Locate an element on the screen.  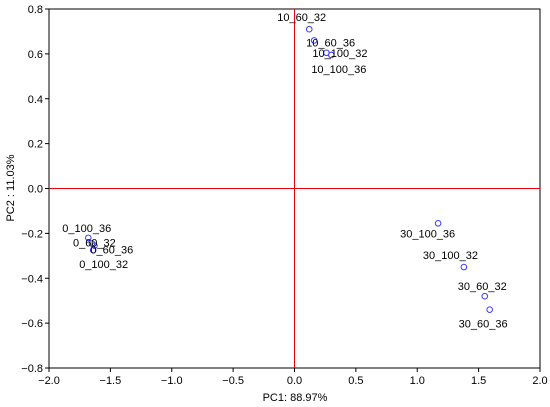
point-label: 0_100_32 is located at coordinates (103, 265).